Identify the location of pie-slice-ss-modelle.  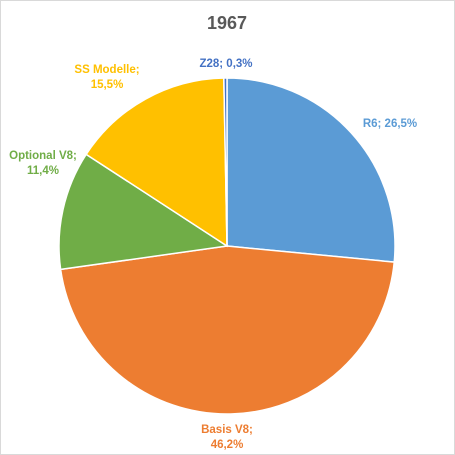
(156, 162).